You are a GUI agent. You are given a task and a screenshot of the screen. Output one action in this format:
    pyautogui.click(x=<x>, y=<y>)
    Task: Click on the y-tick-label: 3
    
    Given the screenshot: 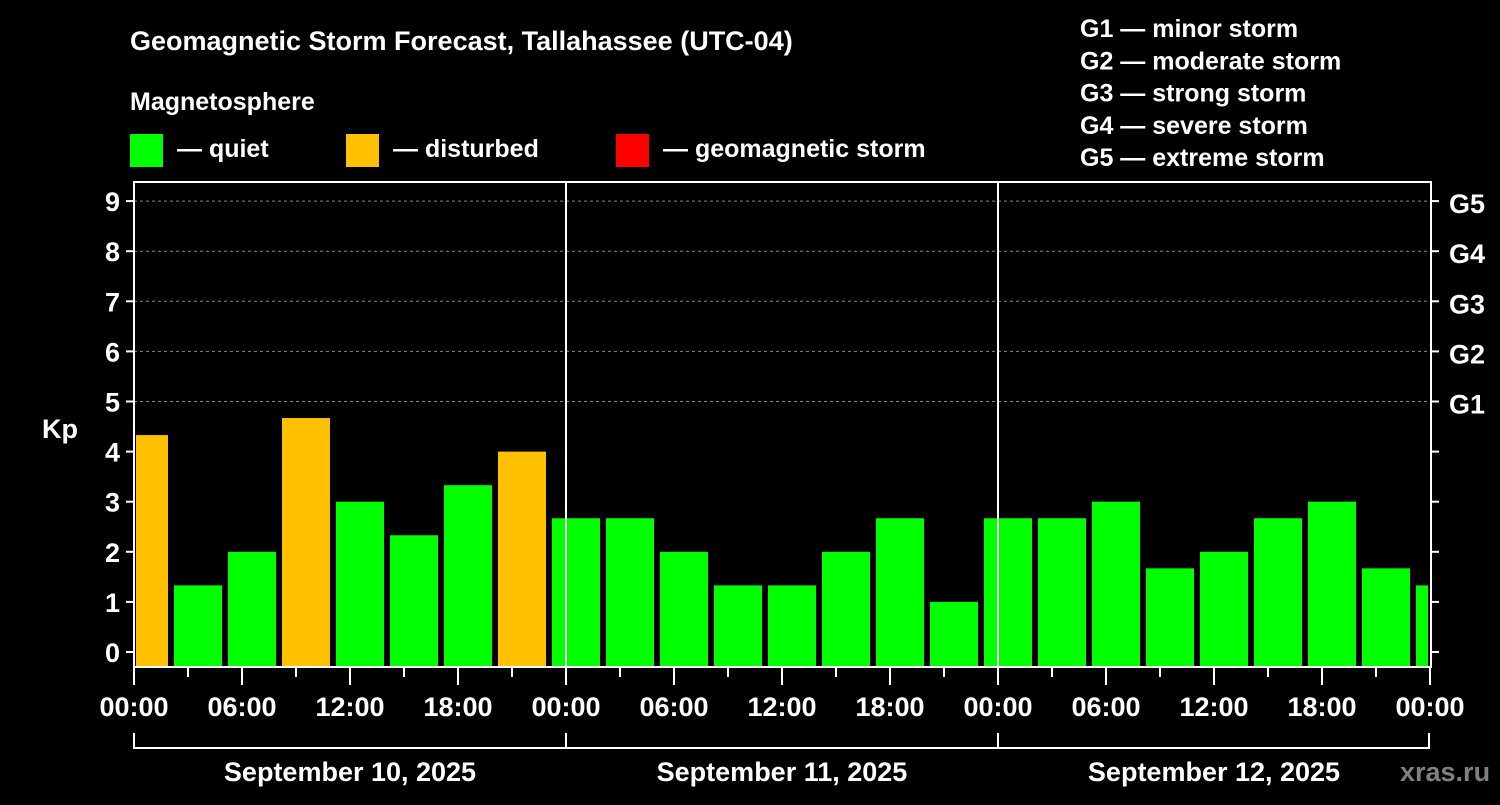 What is the action you would take?
    pyautogui.click(x=112, y=503)
    